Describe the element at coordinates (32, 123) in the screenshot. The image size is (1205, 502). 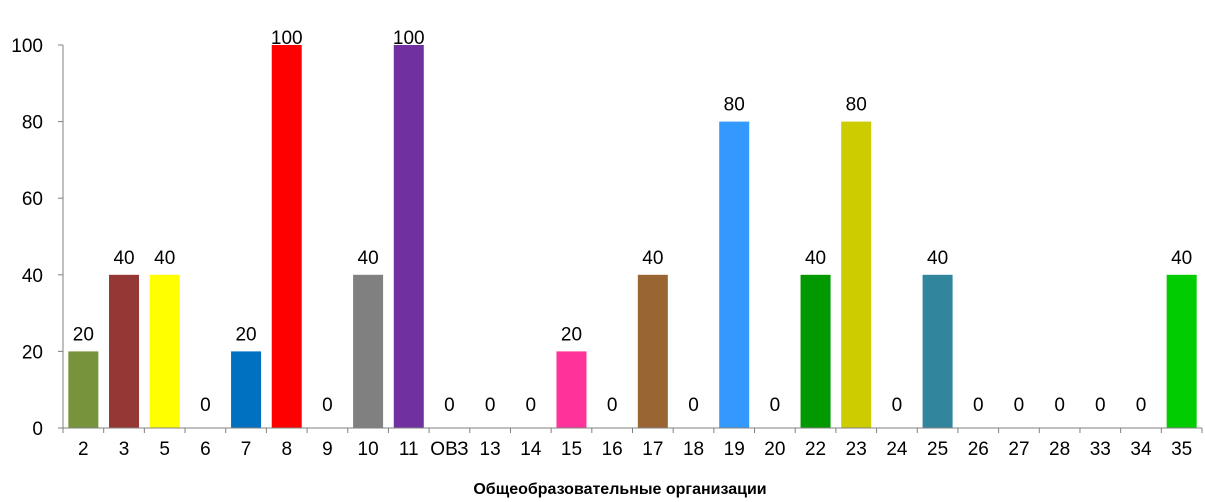
I see `y-tick-label: 80` at that location.